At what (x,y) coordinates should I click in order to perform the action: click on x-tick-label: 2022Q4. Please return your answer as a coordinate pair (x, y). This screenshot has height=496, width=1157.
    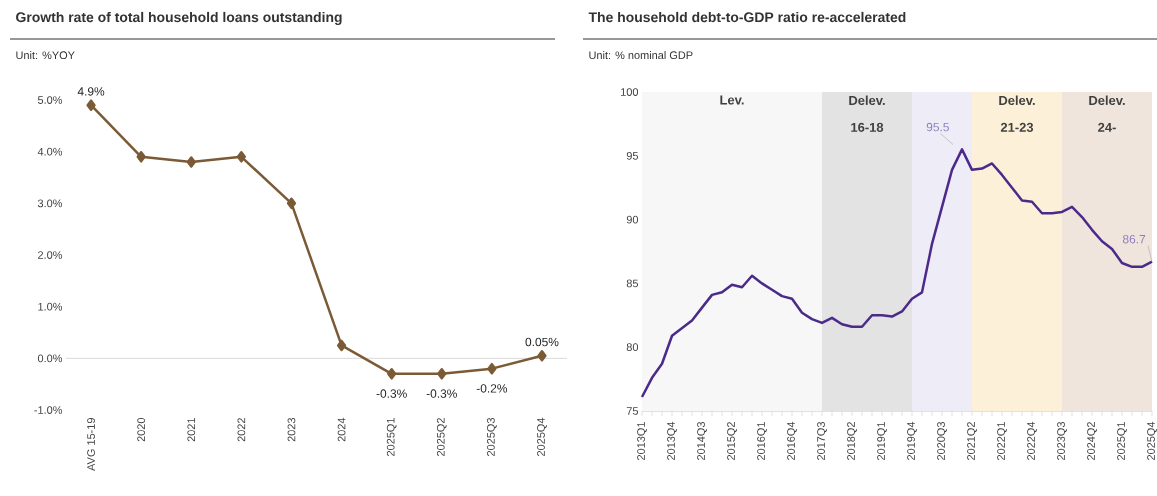
    Looking at the image, I should click on (1032, 440).